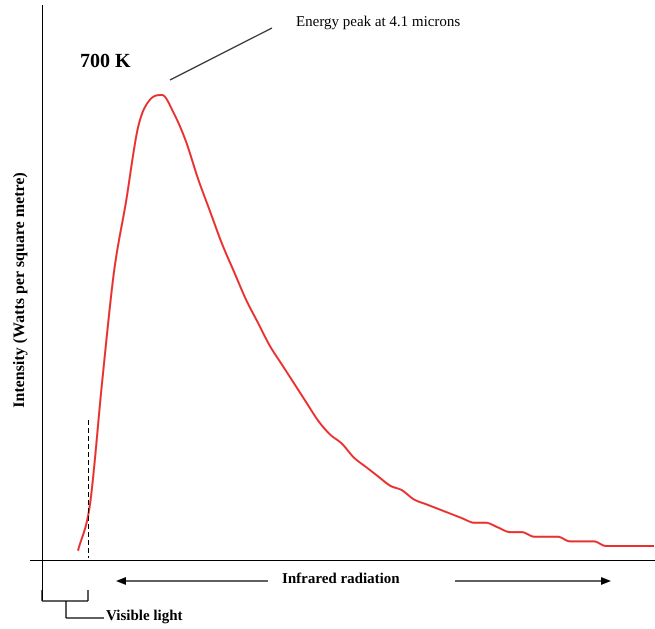 This screenshot has width=655, height=629. What do you see at coordinates (341, 579) in the screenshot?
I see `text: Infrared radiation` at bounding box center [341, 579].